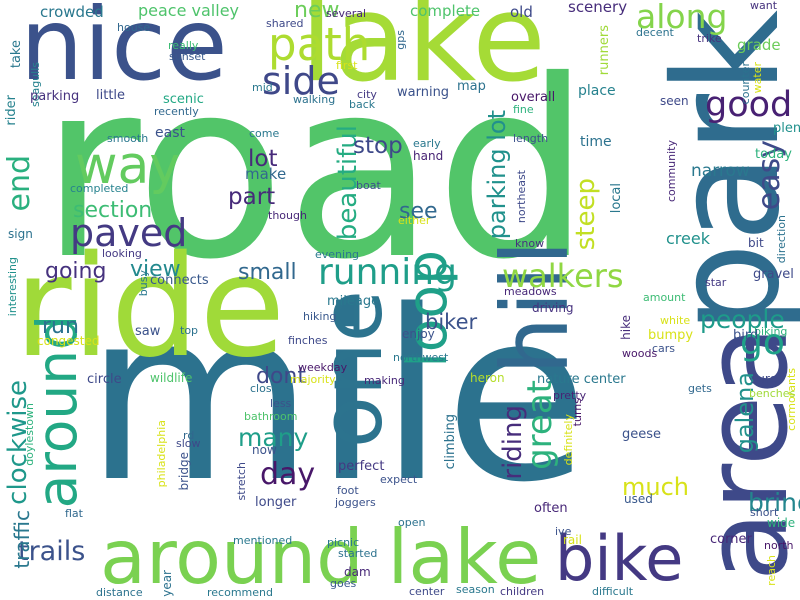  Describe the element at coordinates (412, 522) in the screenshot. I see `word: open` at that location.